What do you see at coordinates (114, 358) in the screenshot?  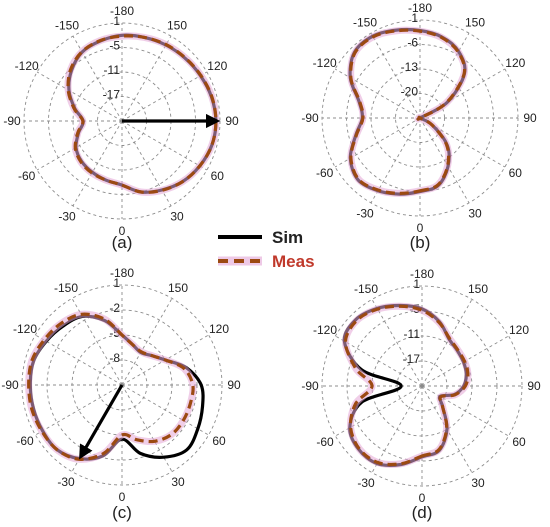 I see `radial-tick-label: -8` at bounding box center [114, 358].